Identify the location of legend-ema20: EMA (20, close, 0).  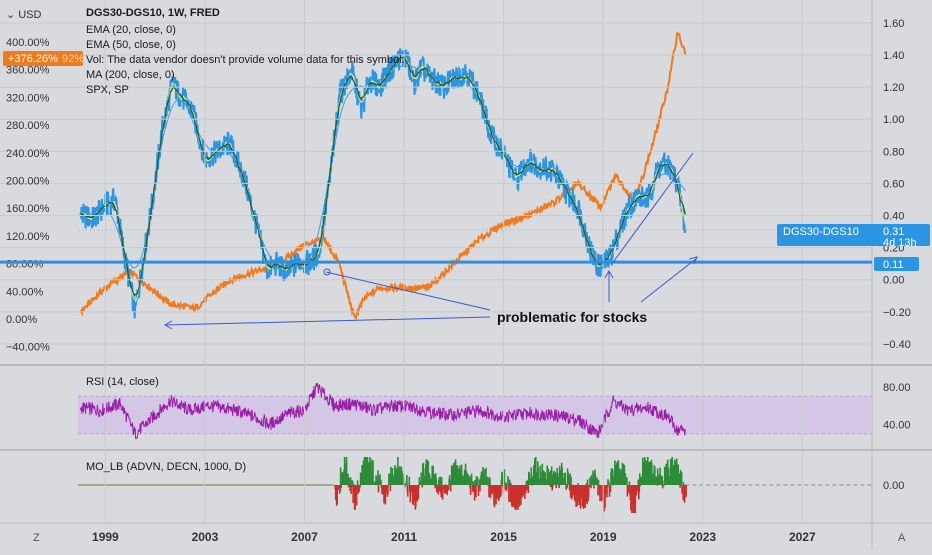
(131, 30).